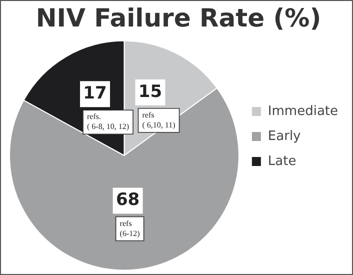 The height and width of the screenshot is (275, 353). Describe the element at coordinates (128, 200) in the screenshot. I see `data-label: 68` at that location.